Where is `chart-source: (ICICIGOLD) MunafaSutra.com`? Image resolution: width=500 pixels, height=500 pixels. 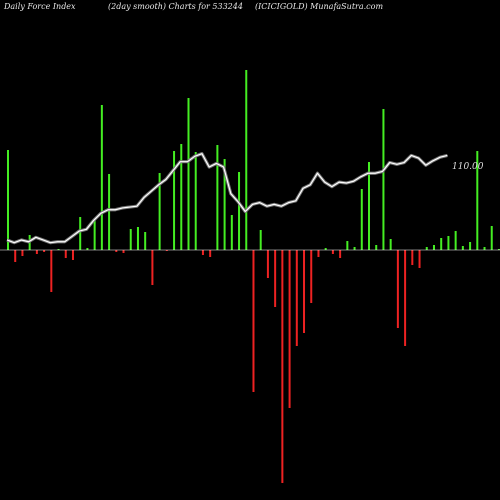
chart-source: (ICICIGOLD) MunafaSutra.com is located at coordinates (319, 6).